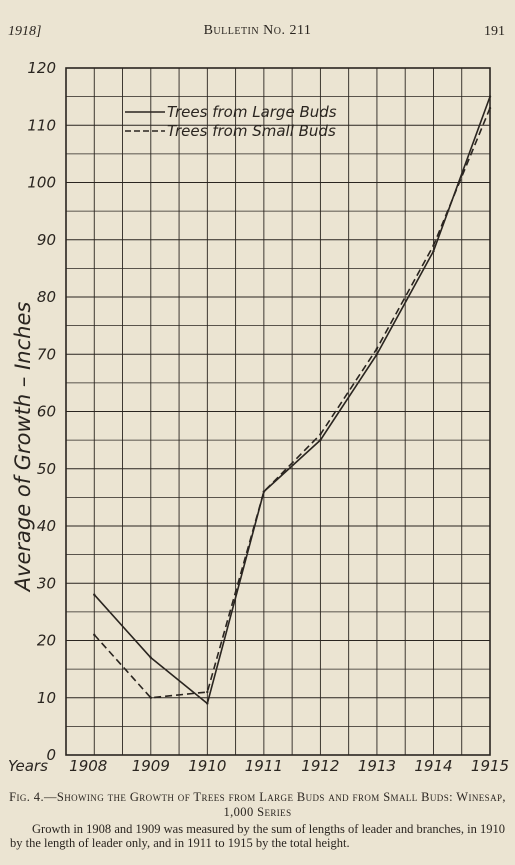 This screenshot has width=515, height=865. What do you see at coordinates (51, 755) in the screenshot?
I see `y-tick-label: 0` at bounding box center [51, 755].